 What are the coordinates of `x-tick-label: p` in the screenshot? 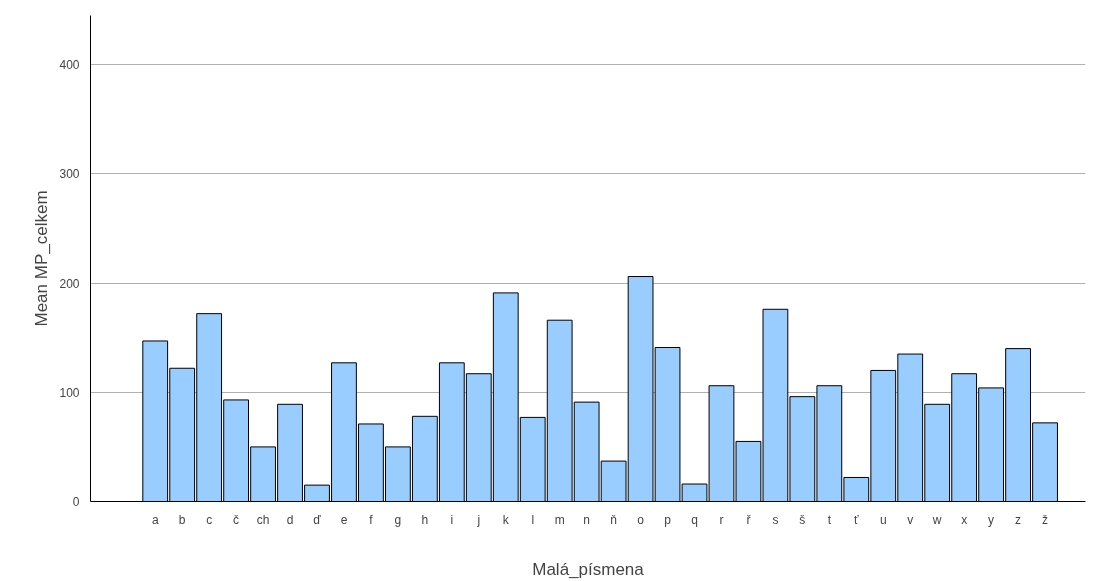 It's located at (668, 519).